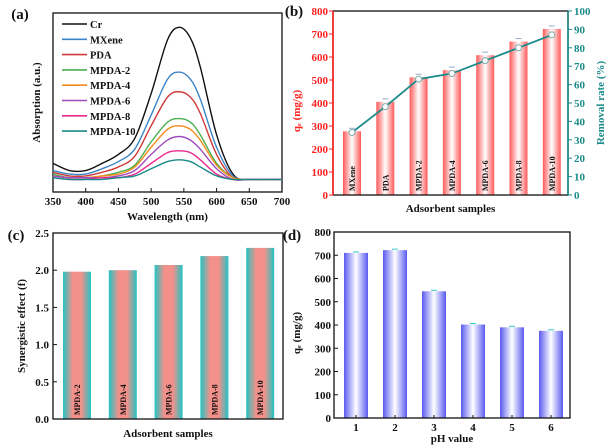 This screenshot has width=616, height=447. Describe the element at coordinates (323, 233) in the screenshot. I see `y-tick-label-d: 800` at that location.